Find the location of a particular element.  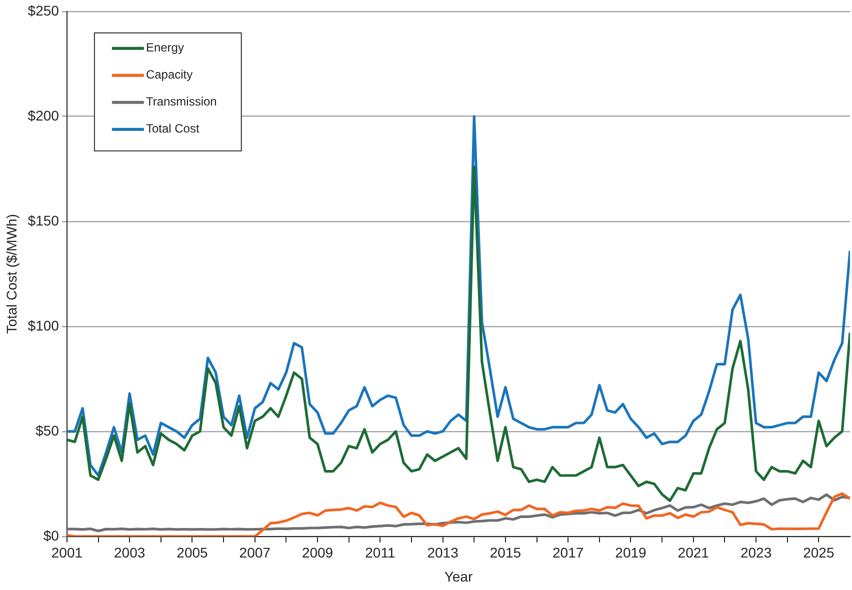

y-tick-label: $250 is located at coordinates (44, 10).